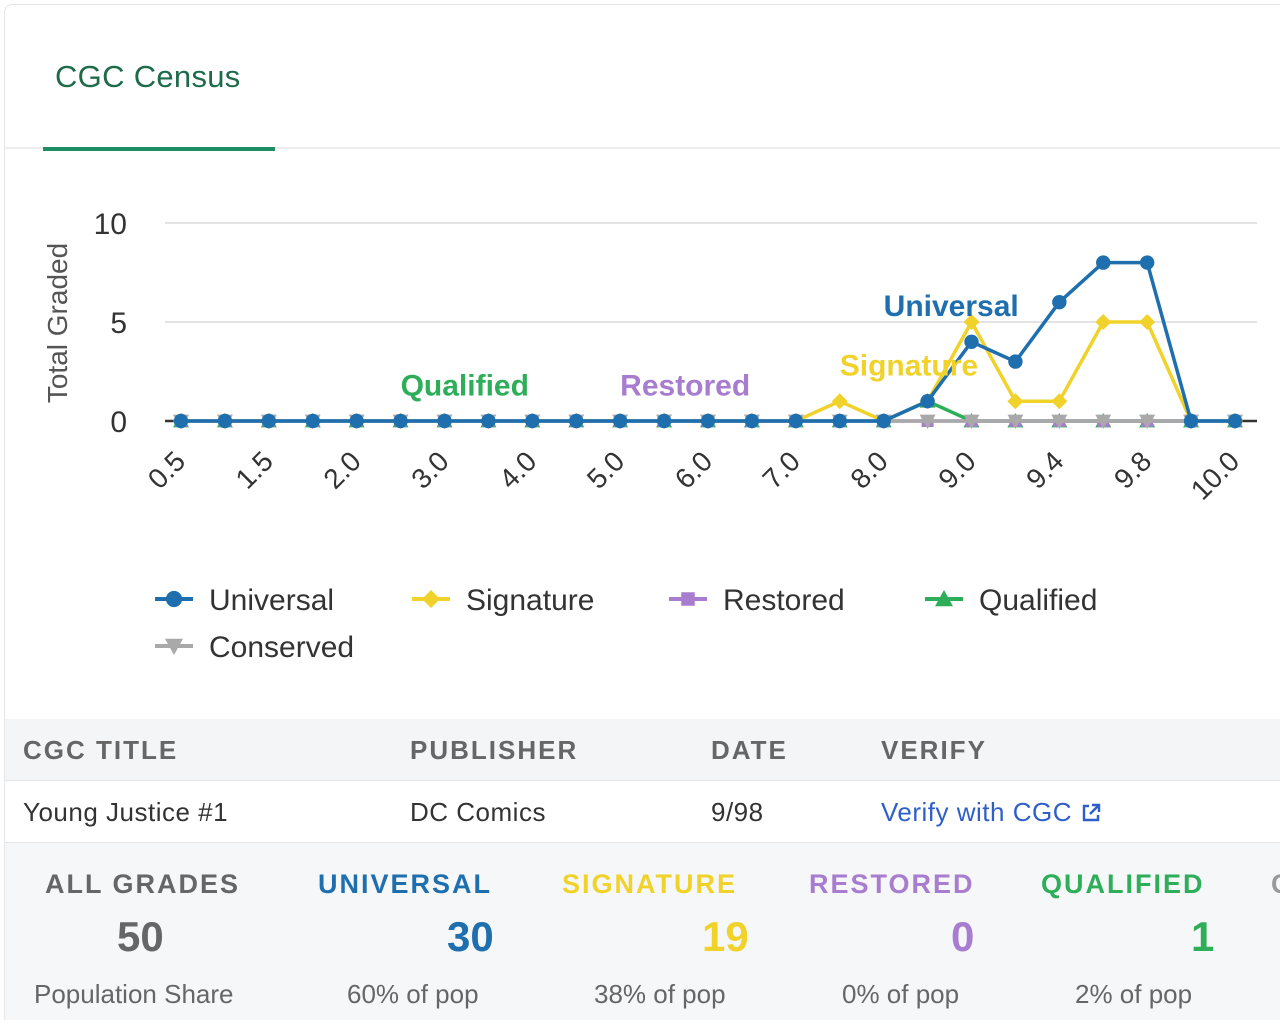 This screenshot has height=1020, width=1280. Describe the element at coordinates (605, 469) in the screenshot. I see `x-tick-label: 5.0` at that location.